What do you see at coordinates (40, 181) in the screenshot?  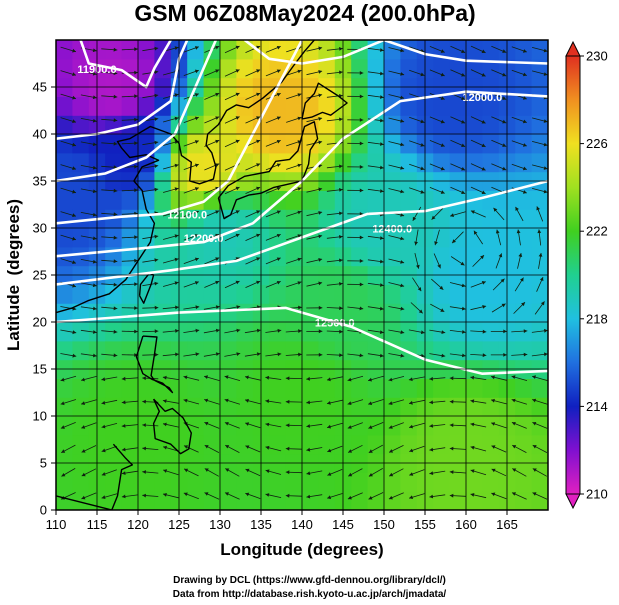 I see `y-tick-label: 35` at bounding box center [40, 181].